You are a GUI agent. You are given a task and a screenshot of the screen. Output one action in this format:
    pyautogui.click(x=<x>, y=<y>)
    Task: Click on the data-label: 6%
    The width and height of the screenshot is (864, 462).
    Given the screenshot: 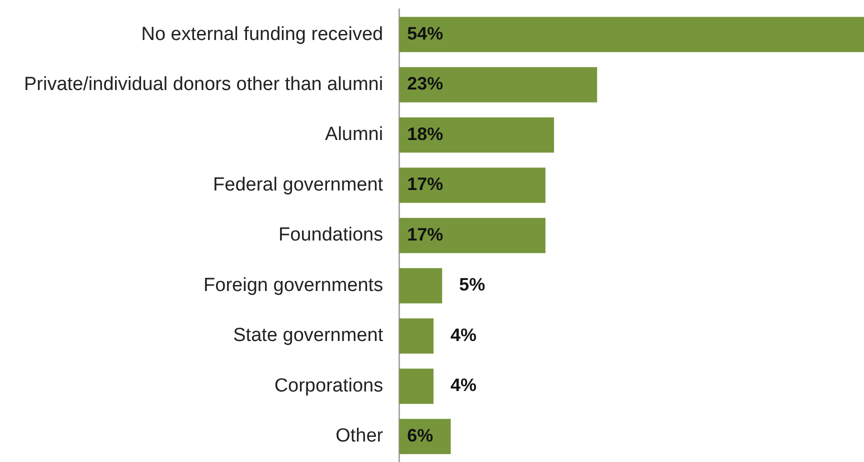 What is the action you would take?
    pyautogui.click(x=420, y=435)
    